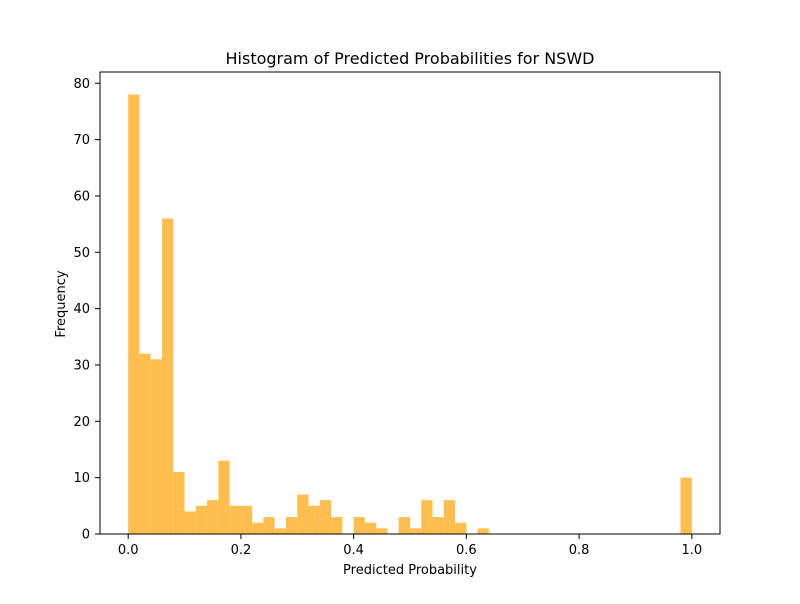 This screenshot has width=800, height=604. What do you see at coordinates (86, 535) in the screenshot?
I see `y-tick-label: 0` at bounding box center [86, 535].